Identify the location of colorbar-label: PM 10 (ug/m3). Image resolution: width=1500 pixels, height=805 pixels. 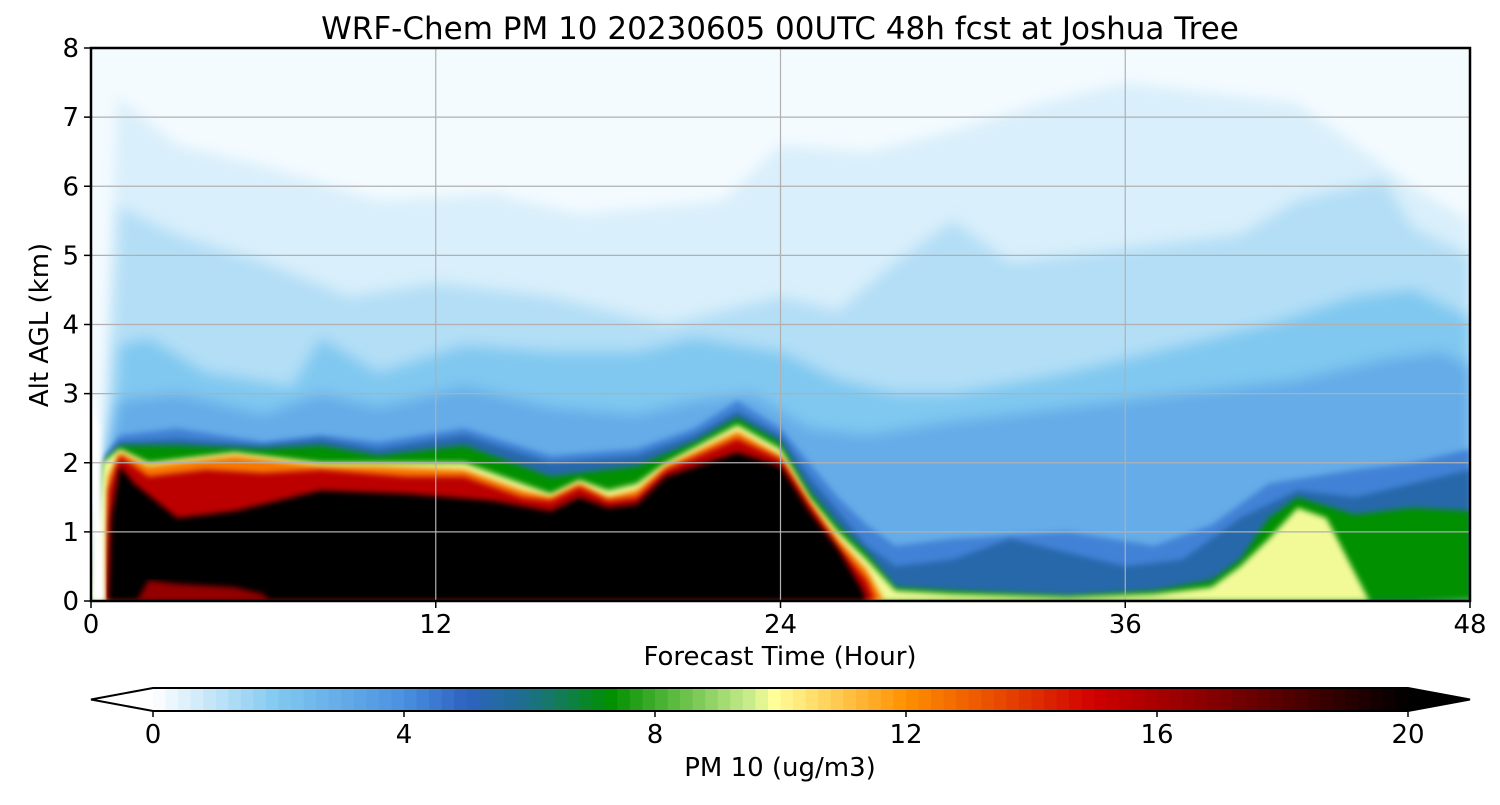
(780, 768).